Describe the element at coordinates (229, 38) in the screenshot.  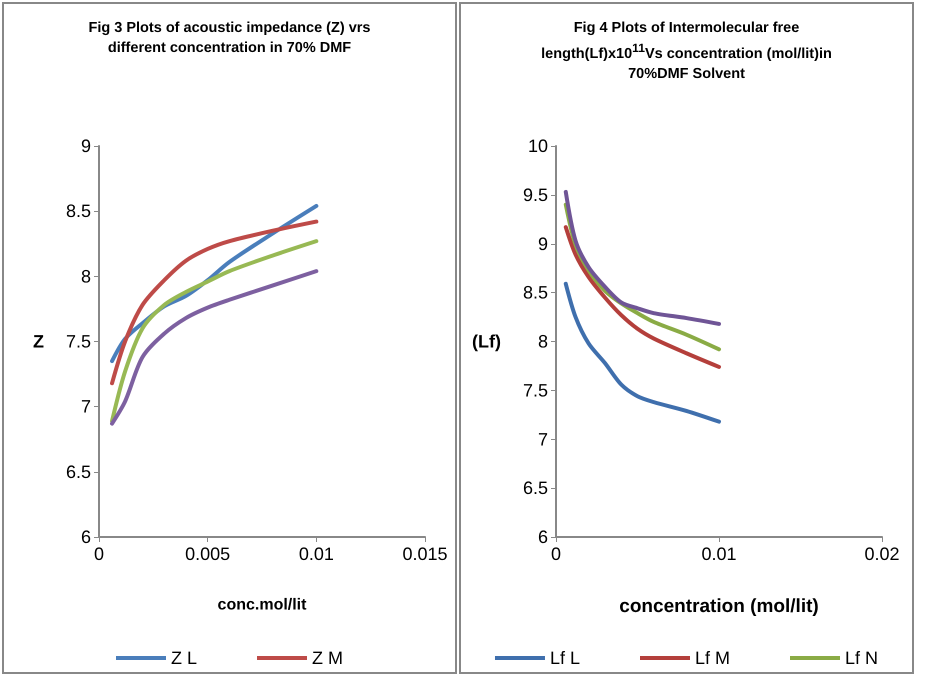
I see `chart-title: Fig 3 Plots of acoustic impedance (Z) vrs different concentration in 70% DMF` at that location.